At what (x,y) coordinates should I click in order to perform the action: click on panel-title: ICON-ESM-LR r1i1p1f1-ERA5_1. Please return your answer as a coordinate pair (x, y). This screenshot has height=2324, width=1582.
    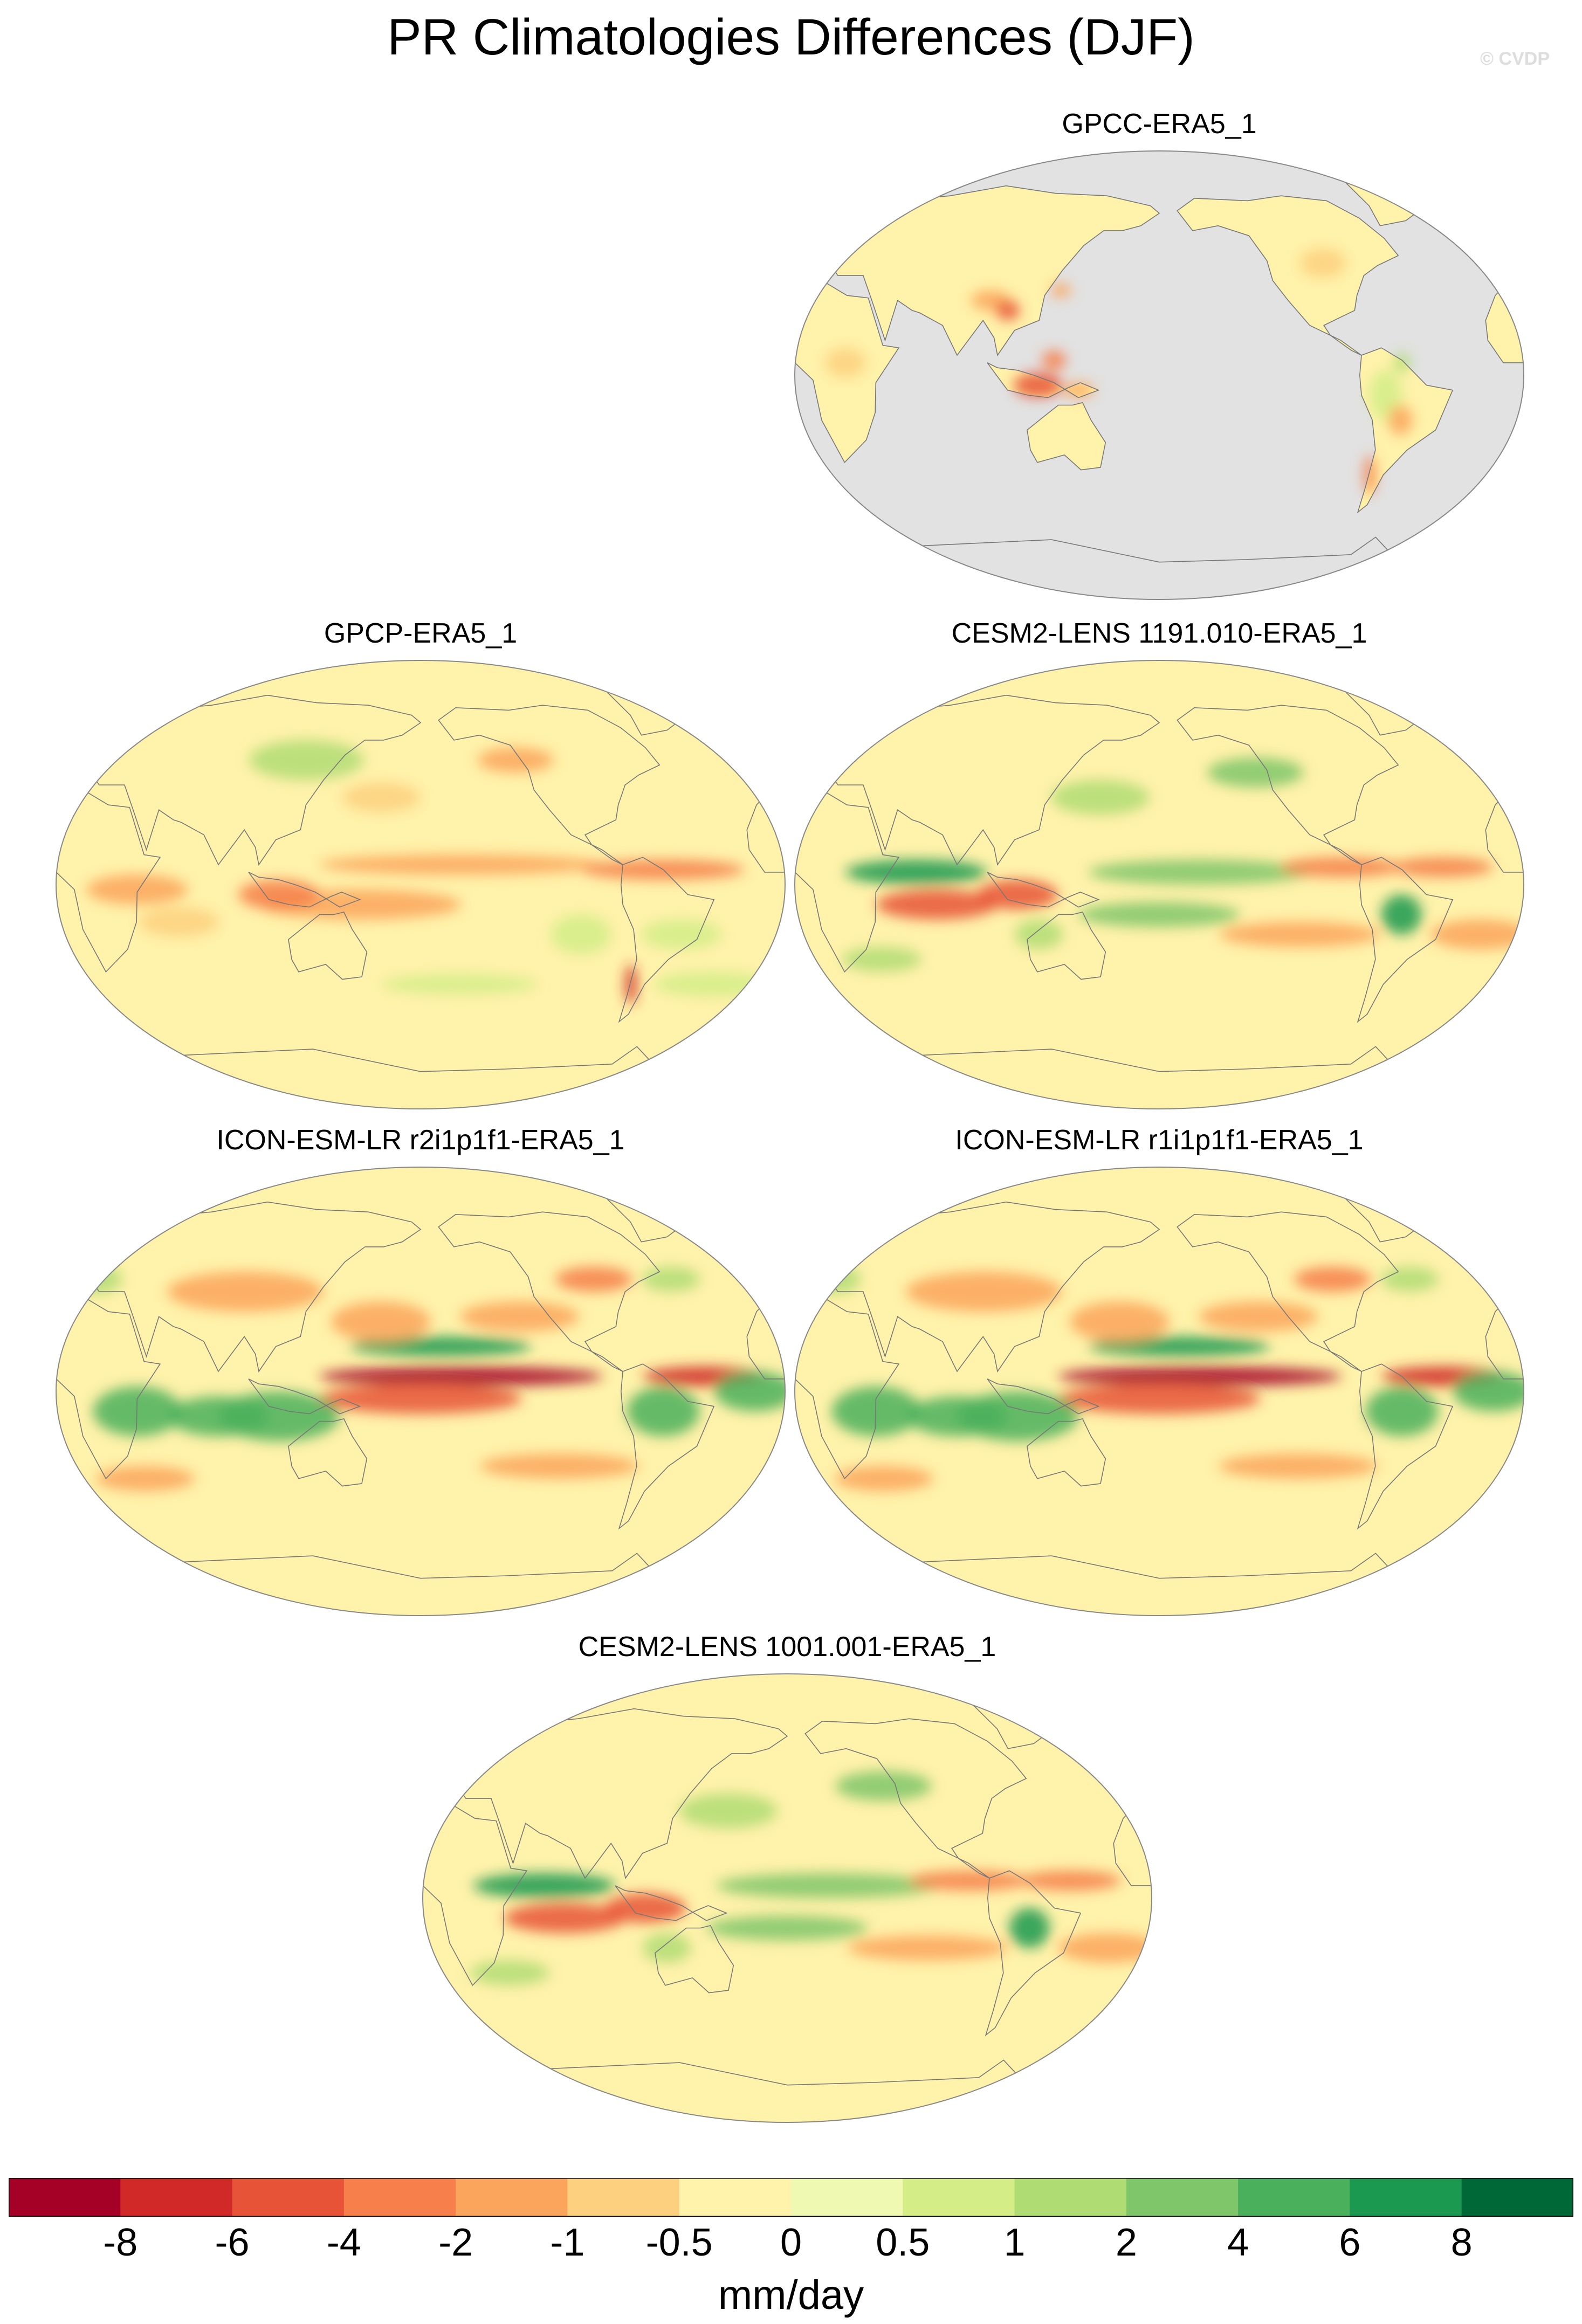
    Looking at the image, I should click on (1159, 1140).